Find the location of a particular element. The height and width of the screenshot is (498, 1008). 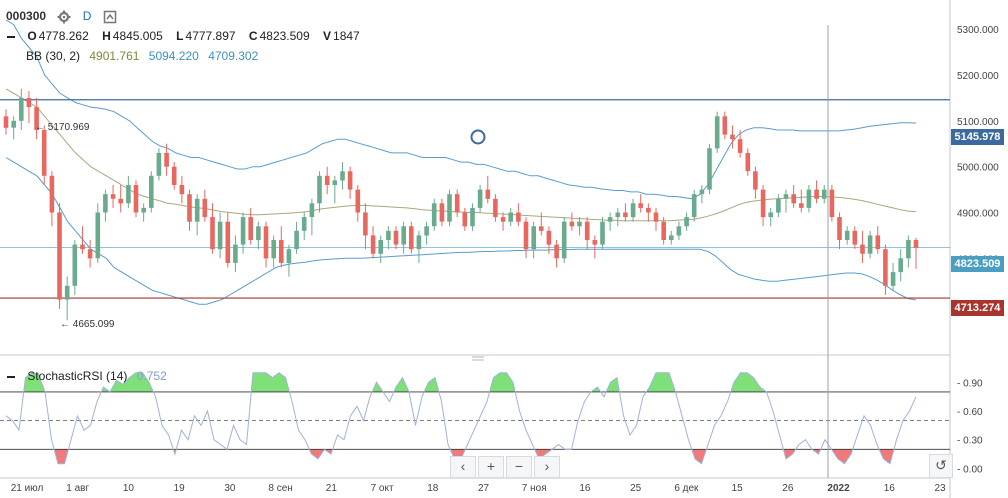

interval-label: D is located at coordinates (87, 16).